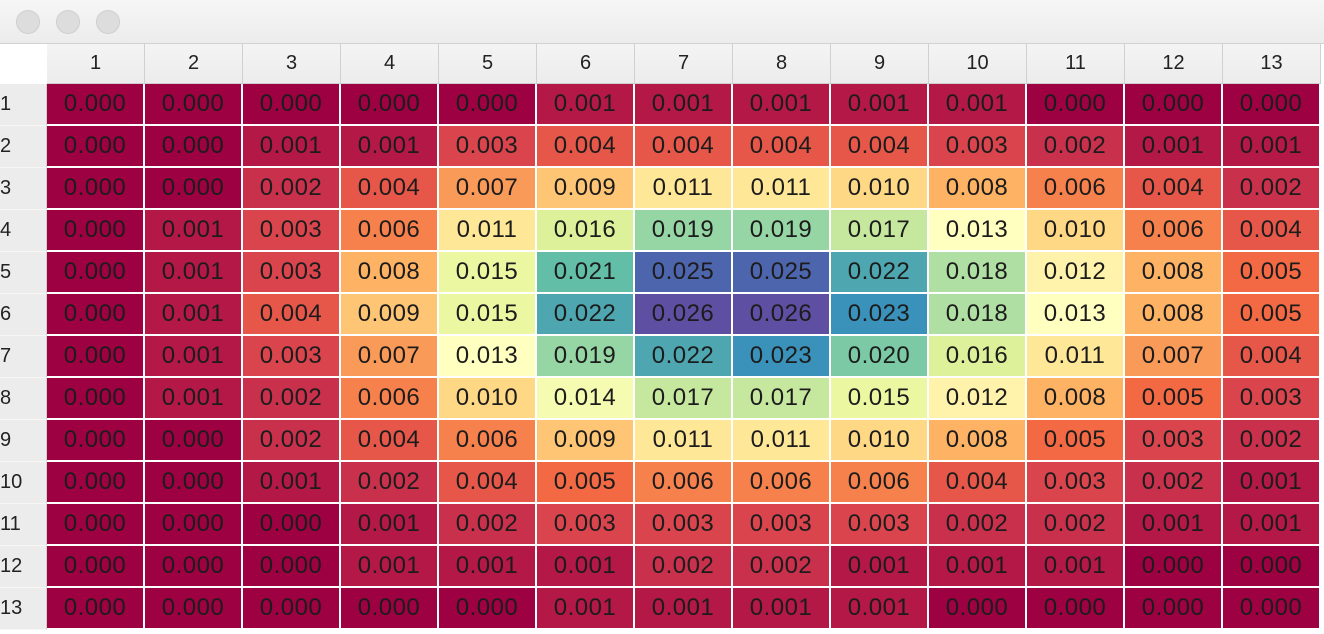  Describe the element at coordinates (23, 105) in the screenshot. I see `row-header-1: 1` at that location.